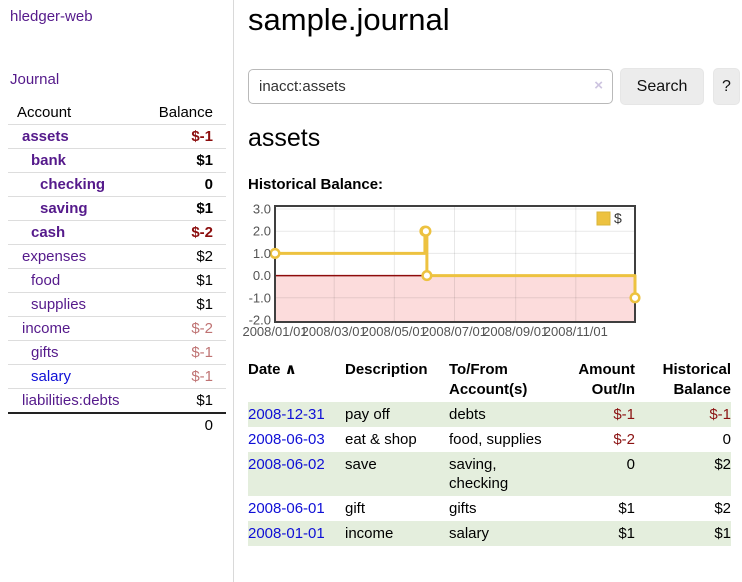 This screenshot has height=582, width=742. I want to click on column-header-amount-out-in: Amount Out/In, so click(606, 379).